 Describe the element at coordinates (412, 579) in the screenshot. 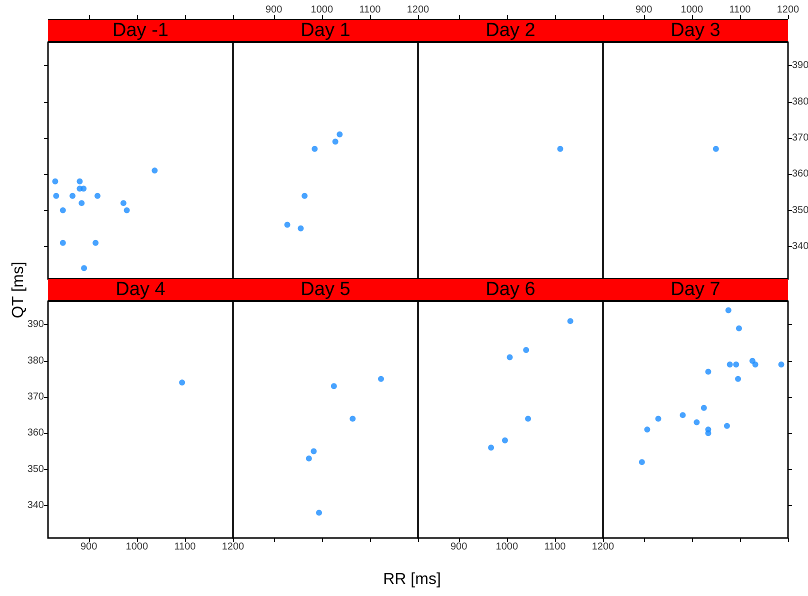

I see `x-axis-title: RR [ms]` at that location.